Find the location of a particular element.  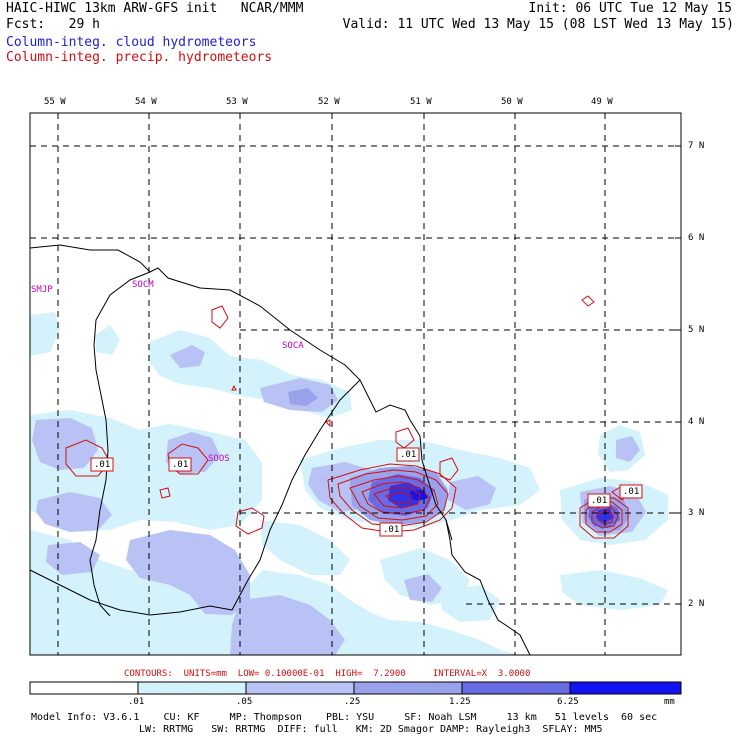

header-title: HAIC-HIWC 13km ARW-GFS init NCAR/MMM is located at coordinates (155, 8).